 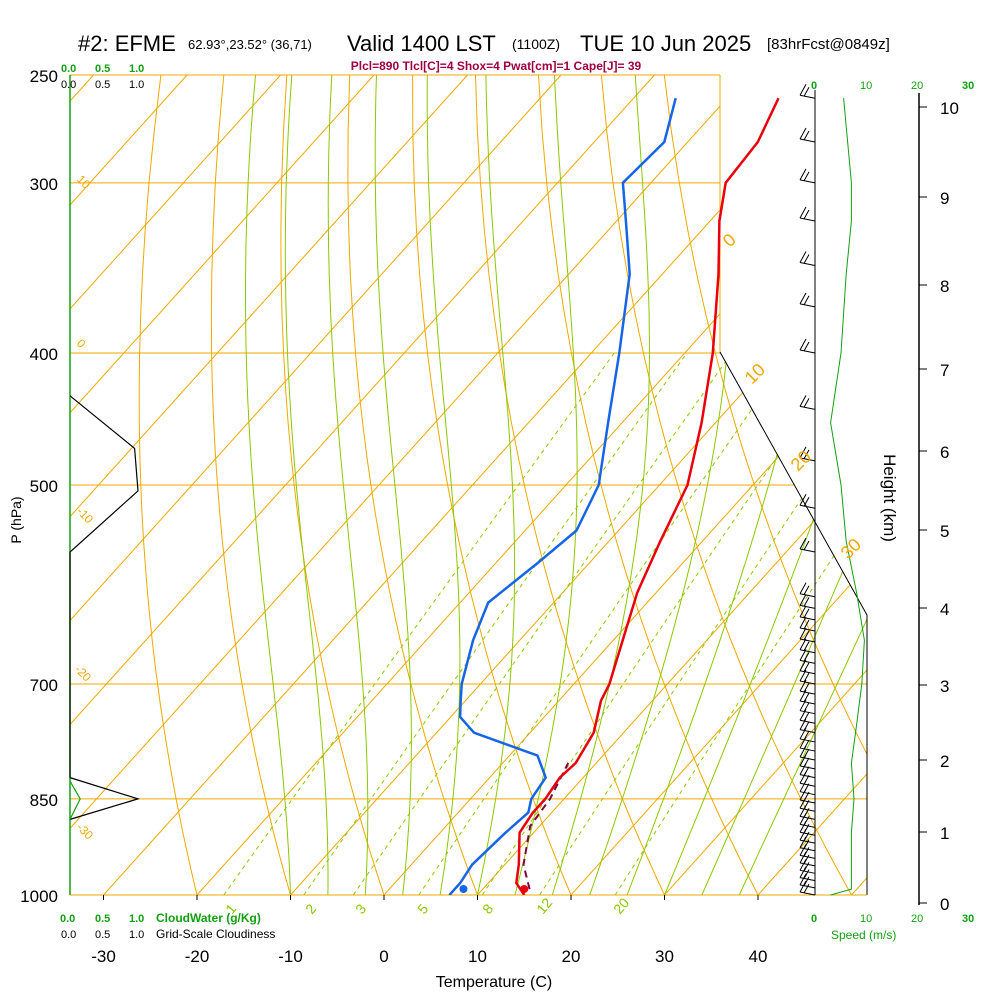 I want to click on speed-label: Speed (m/s), so click(x=863, y=935).